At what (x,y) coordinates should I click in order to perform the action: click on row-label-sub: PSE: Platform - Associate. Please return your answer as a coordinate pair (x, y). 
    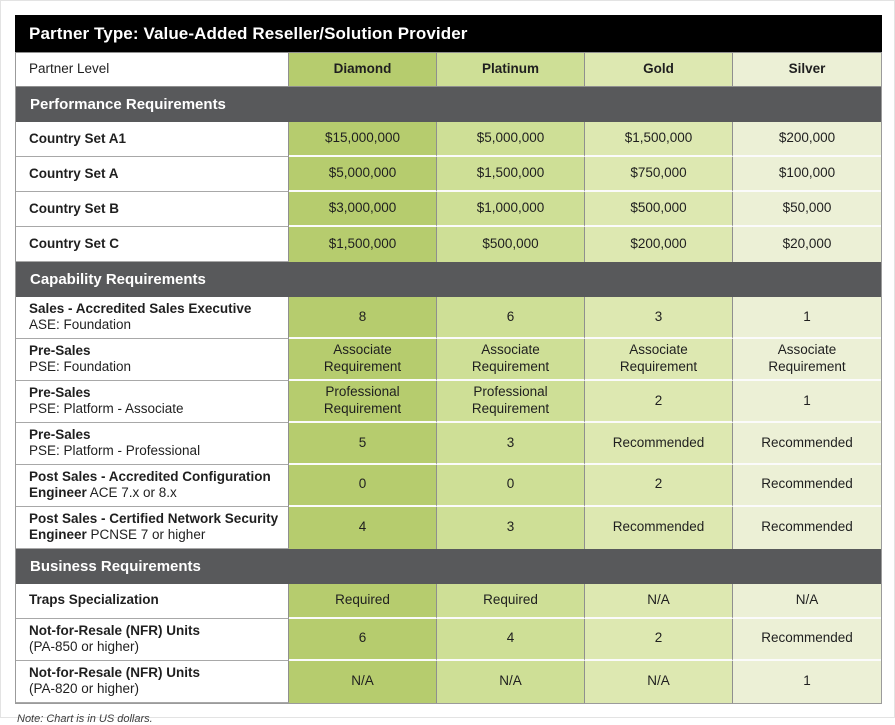
    Looking at the image, I should click on (106, 409).